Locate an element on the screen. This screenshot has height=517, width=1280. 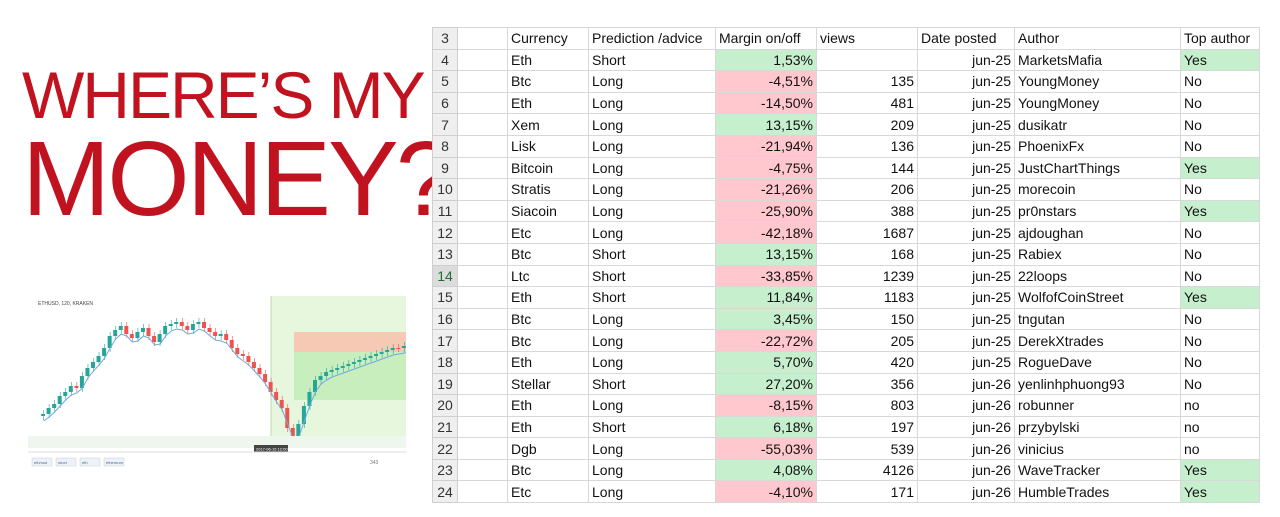
margin-cell: -21,94% is located at coordinates (766, 146).